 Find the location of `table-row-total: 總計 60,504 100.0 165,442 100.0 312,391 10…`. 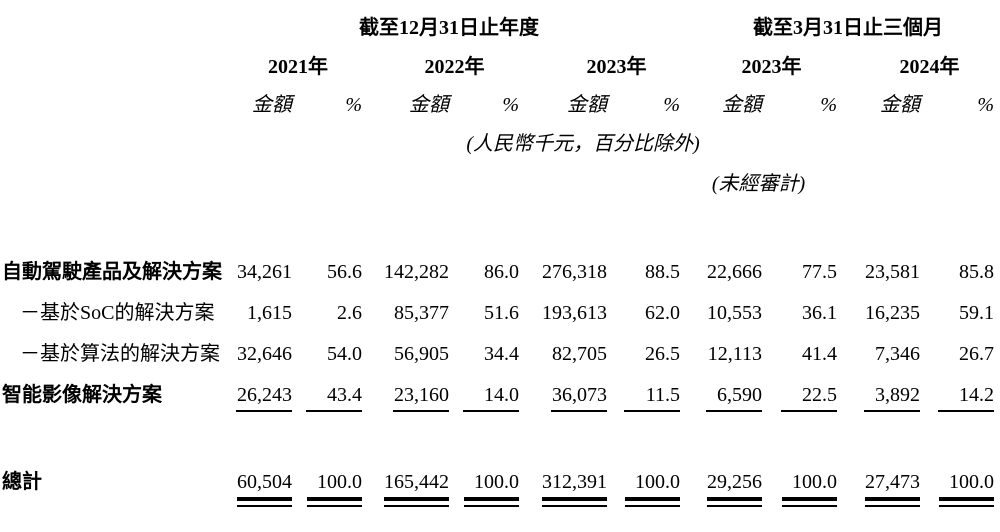

table-row-total: 總計 60,504 100.0 165,442 100.0 312,391 10… is located at coordinates (498, 495).